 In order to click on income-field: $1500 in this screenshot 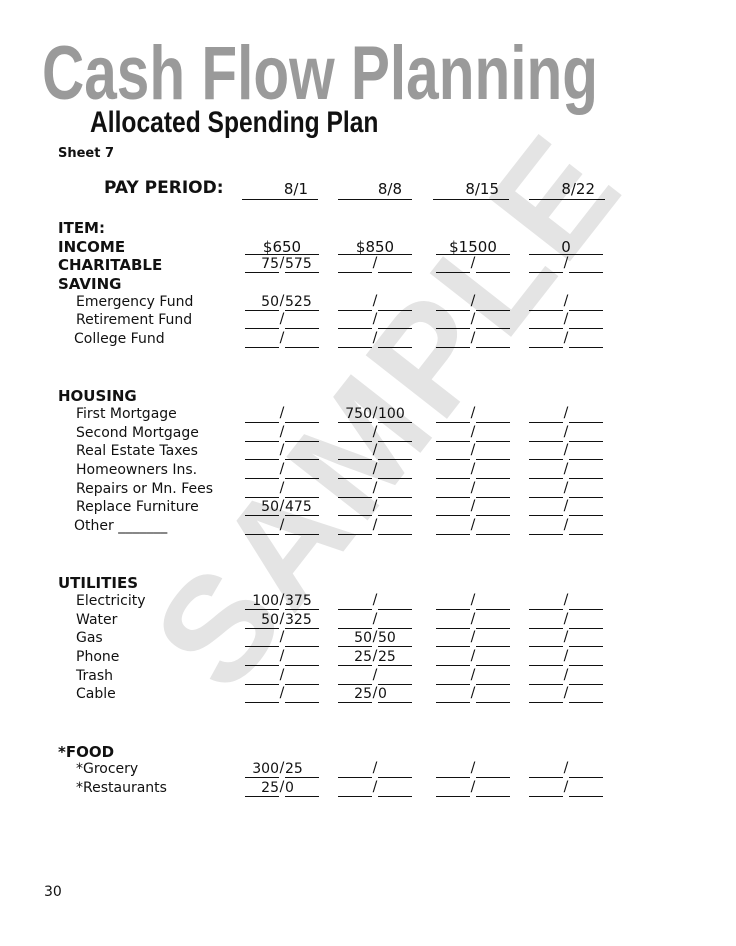, I will do `click(473, 247)`.